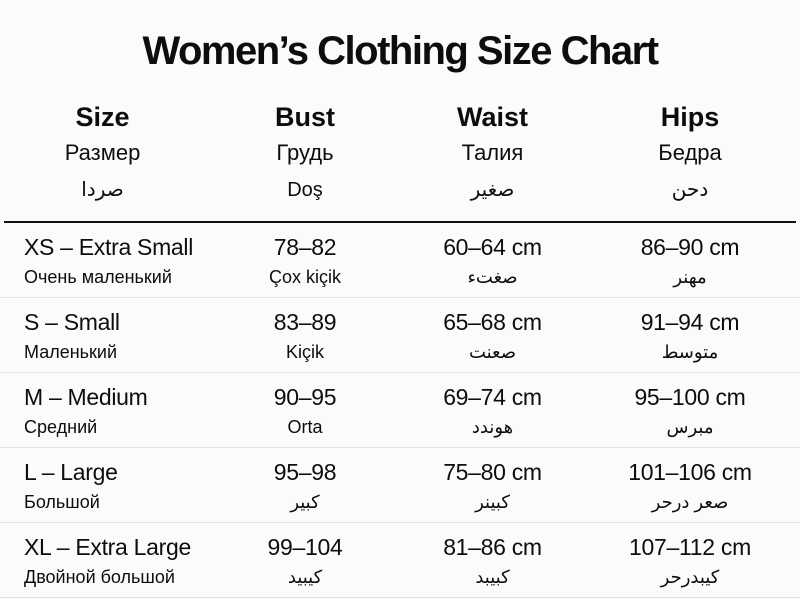 The width and height of the screenshot is (800, 599). Describe the element at coordinates (305, 261) in the screenshot. I see `bust-cell: 78–82 Çox kiçik` at that location.